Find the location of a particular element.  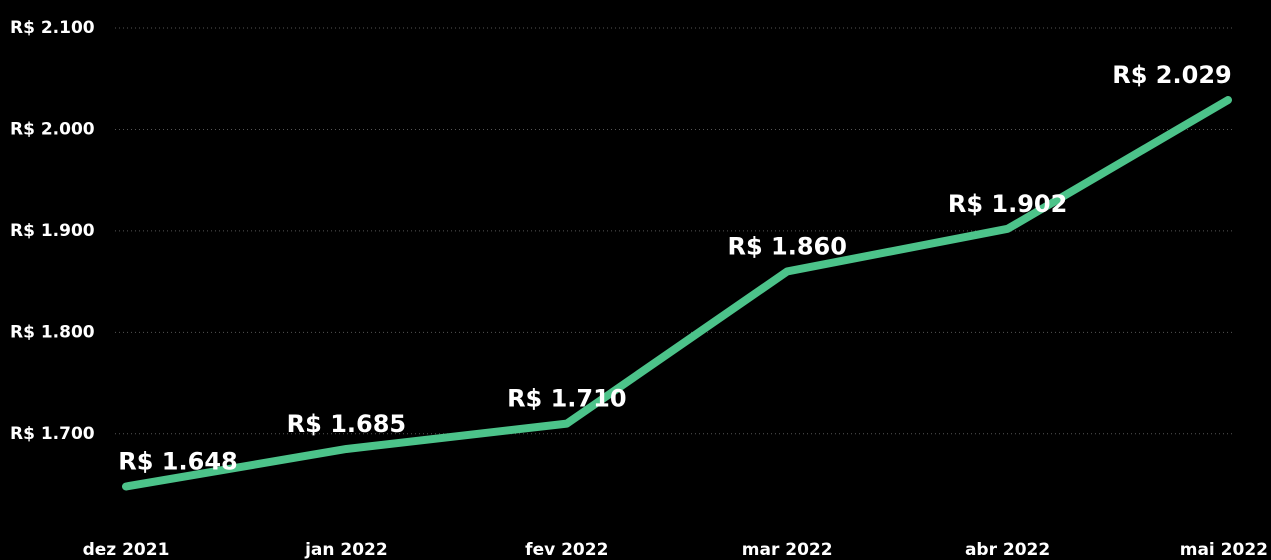

x-tick-label: abr 2022 is located at coordinates (1007, 550).